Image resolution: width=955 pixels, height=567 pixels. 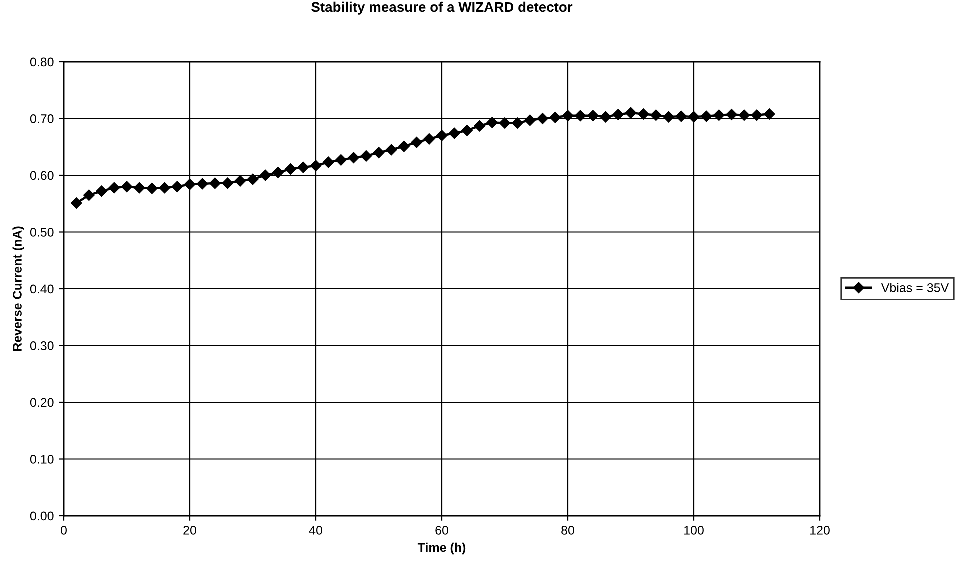 I want to click on y-tick-label: 0.30, so click(x=42, y=346).